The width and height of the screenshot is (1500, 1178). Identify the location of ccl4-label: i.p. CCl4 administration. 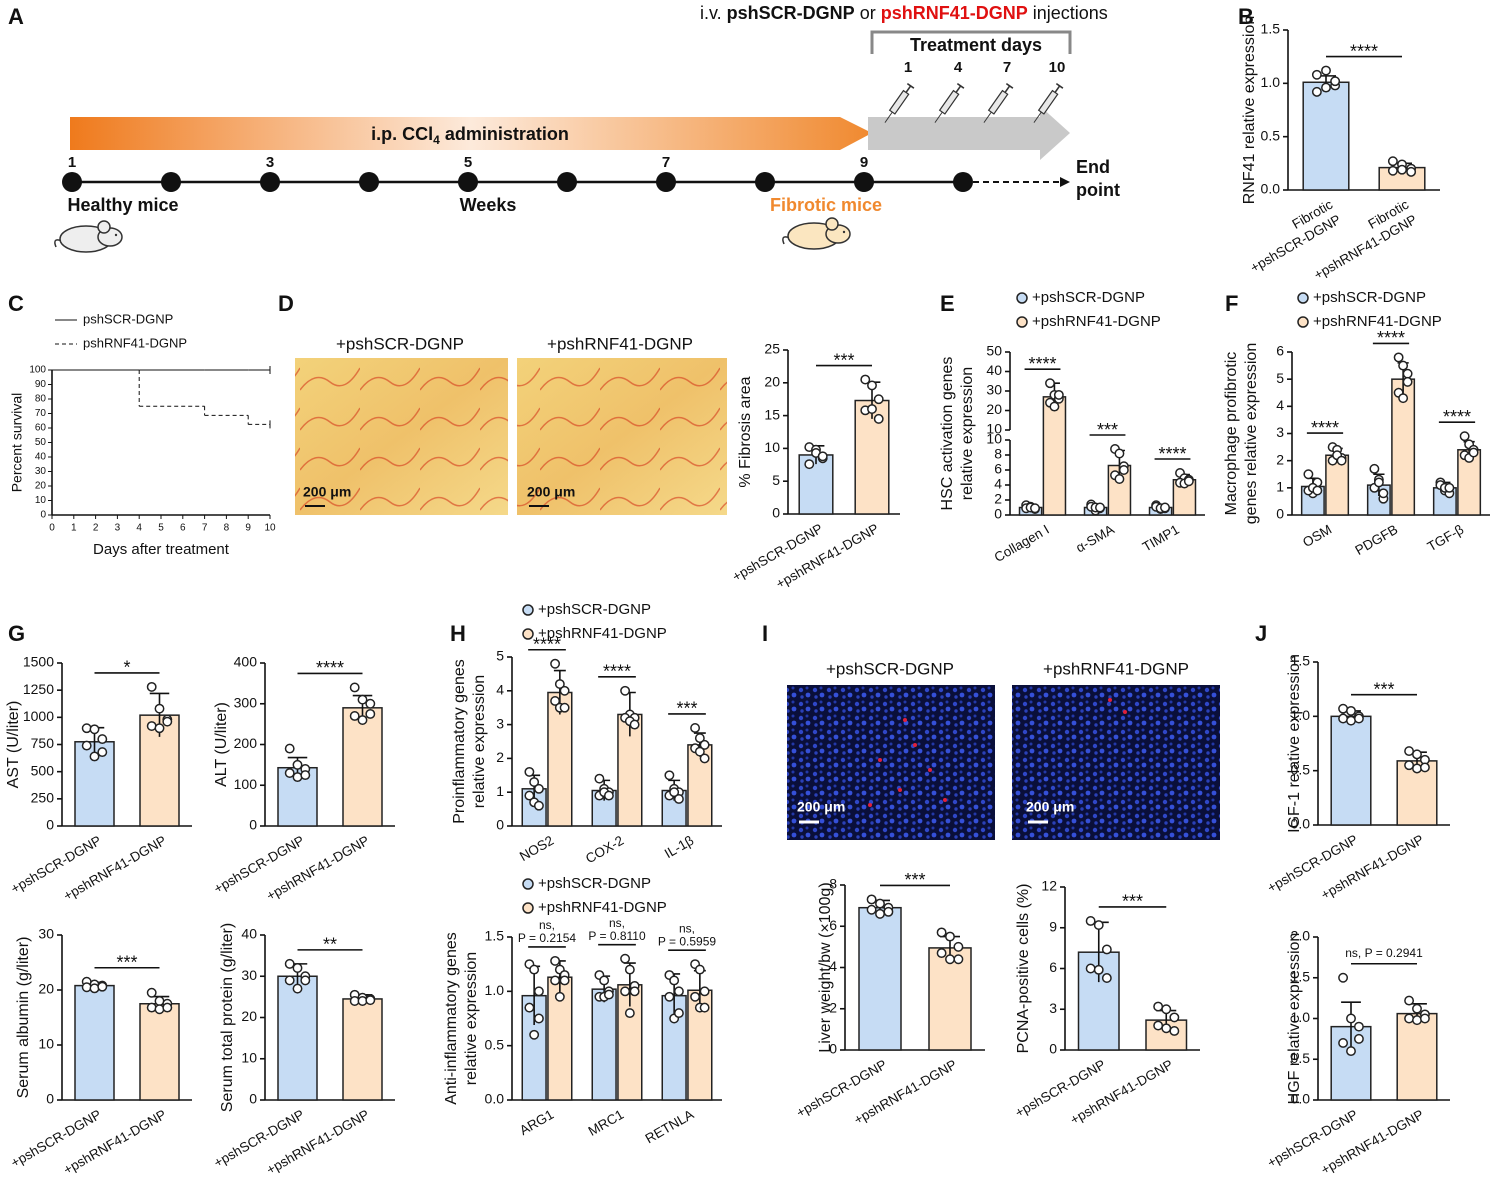
(470, 135).